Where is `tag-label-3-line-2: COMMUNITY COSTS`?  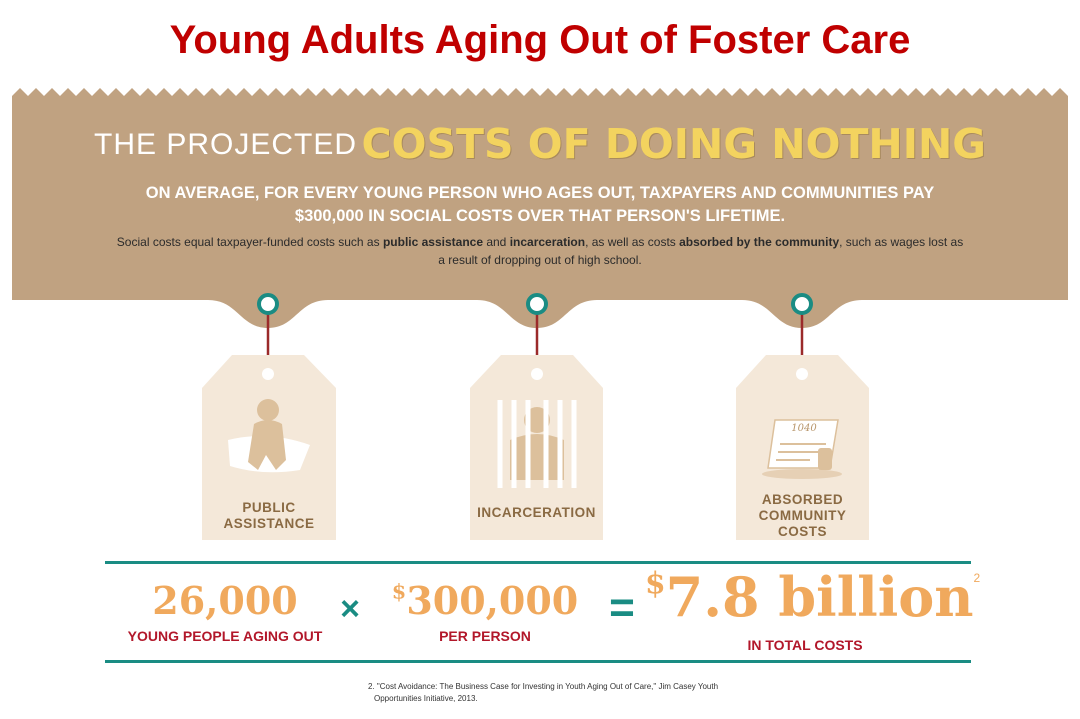
tag-label-3-line-2: COMMUNITY COSTS is located at coordinates (802, 523).